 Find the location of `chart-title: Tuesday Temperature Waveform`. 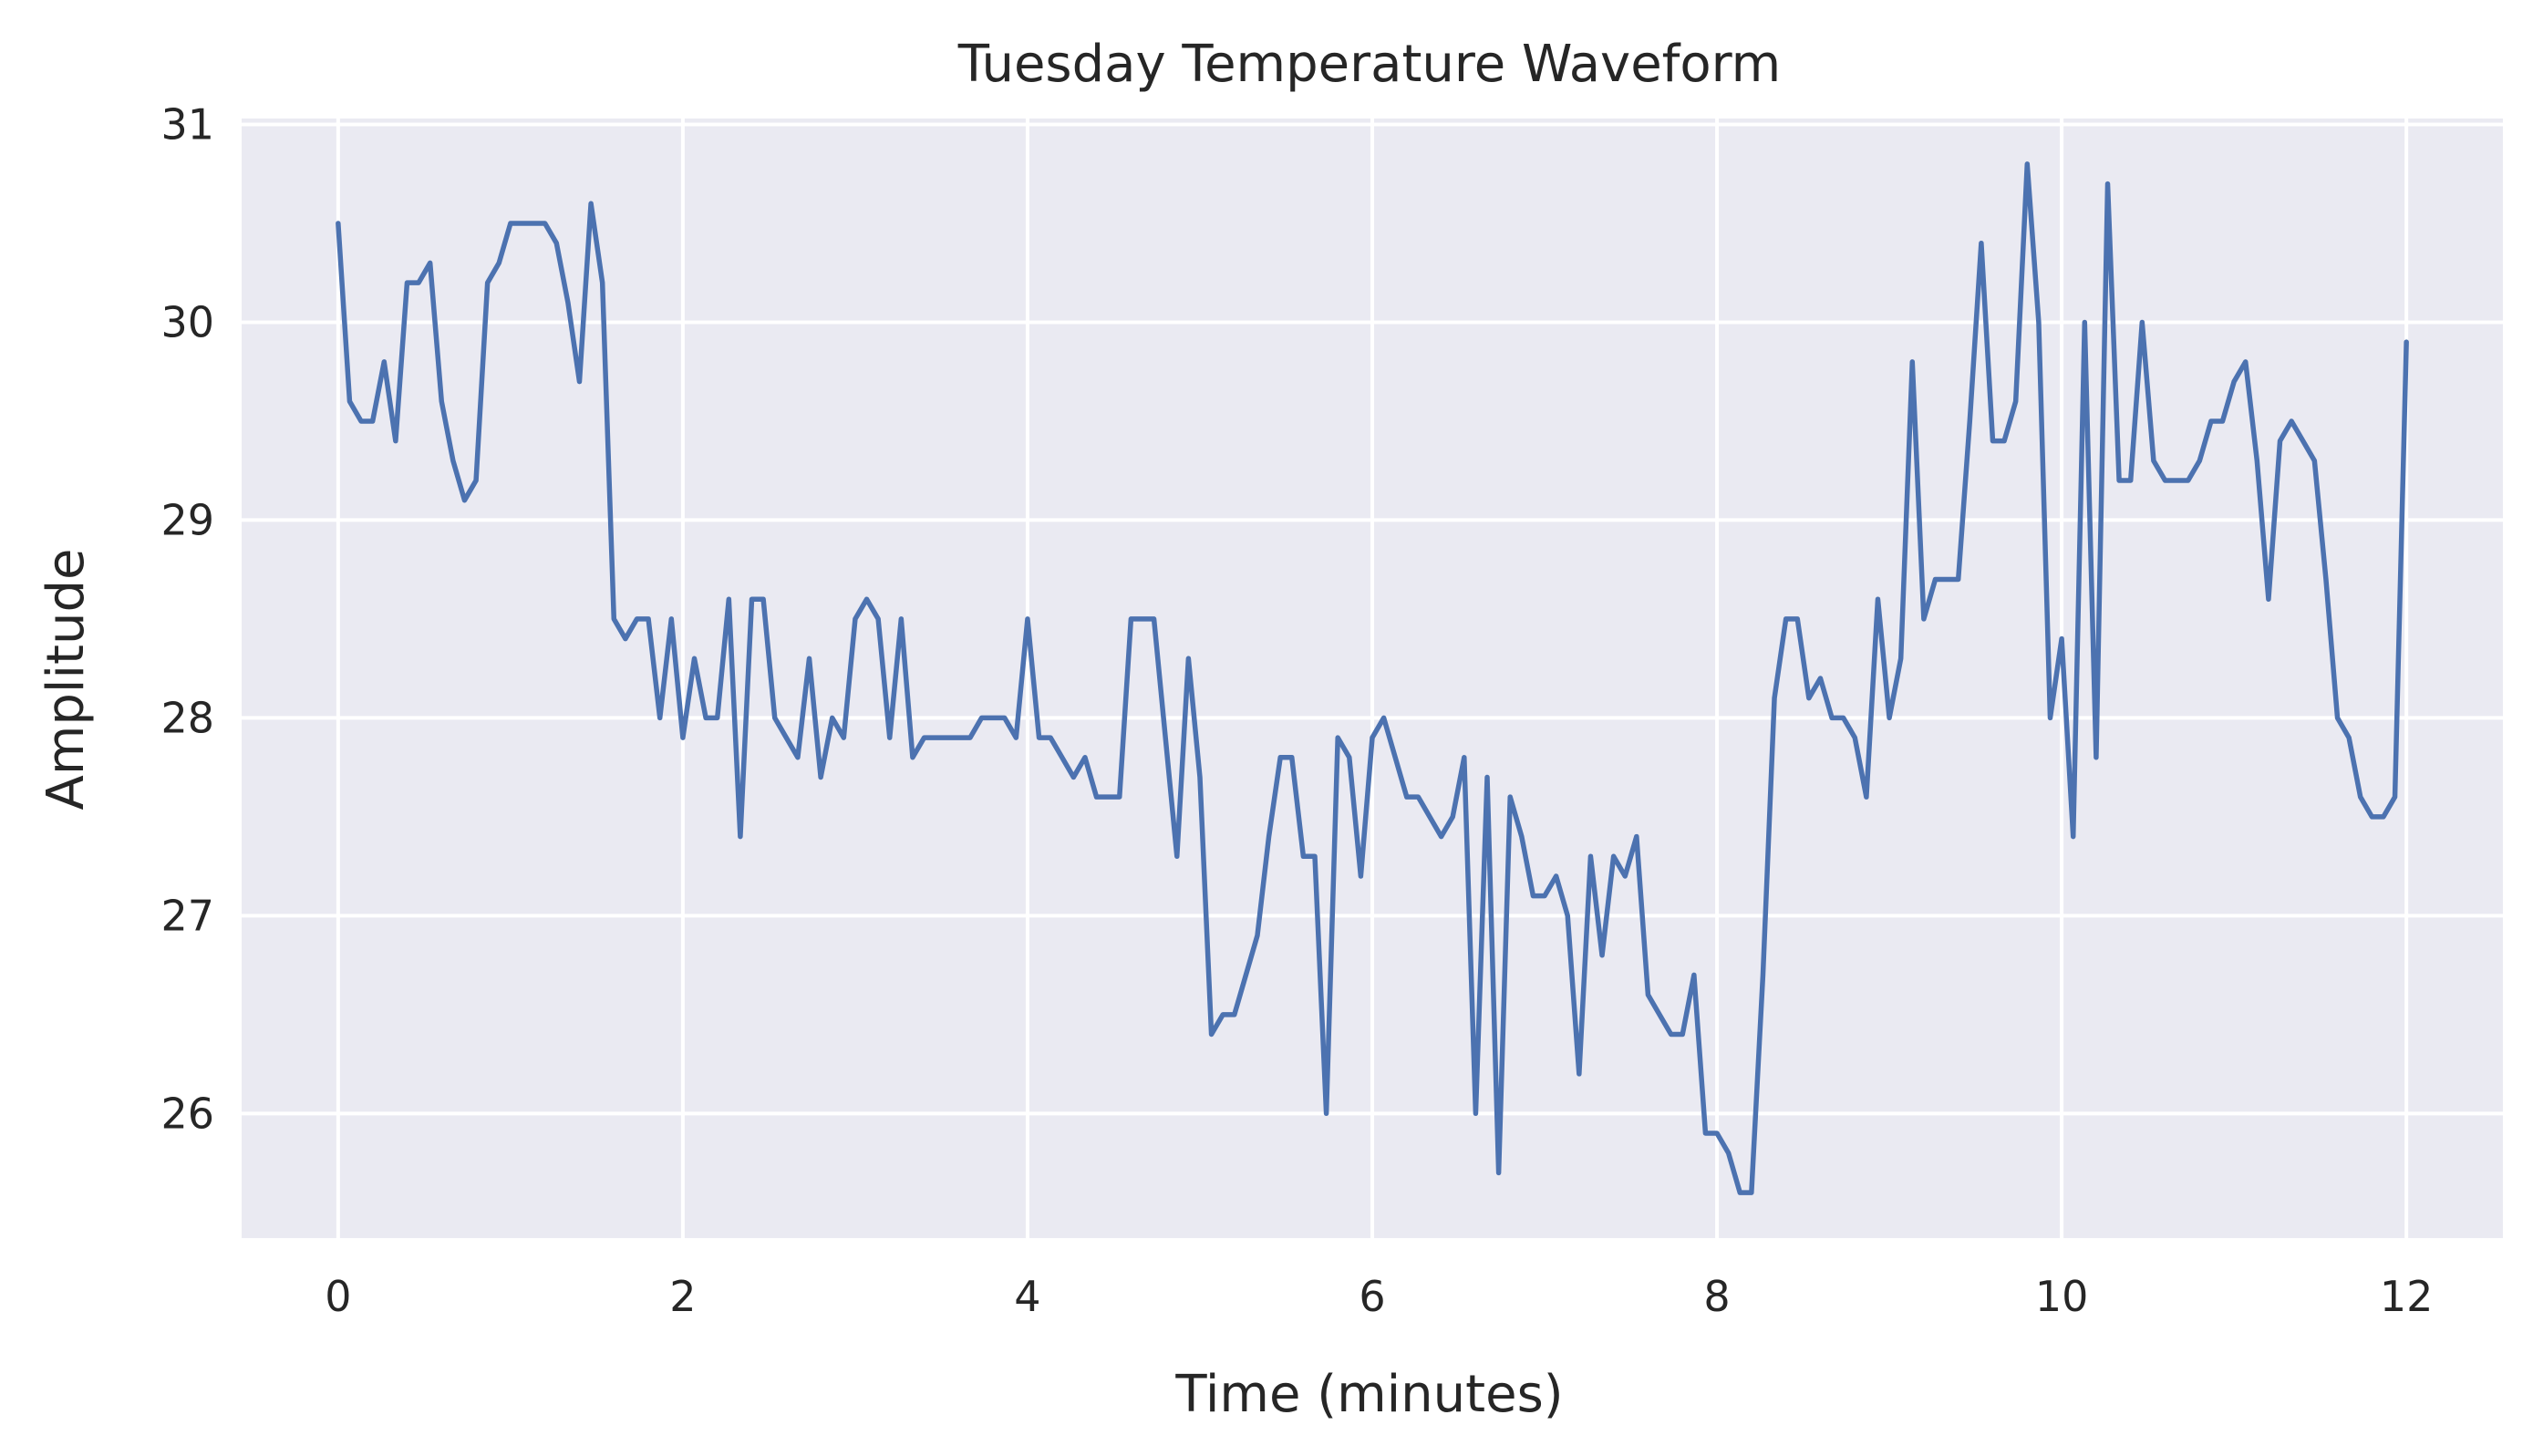

chart-title: Tuesday Temperature Waveform is located at coordinates (1369, 65).